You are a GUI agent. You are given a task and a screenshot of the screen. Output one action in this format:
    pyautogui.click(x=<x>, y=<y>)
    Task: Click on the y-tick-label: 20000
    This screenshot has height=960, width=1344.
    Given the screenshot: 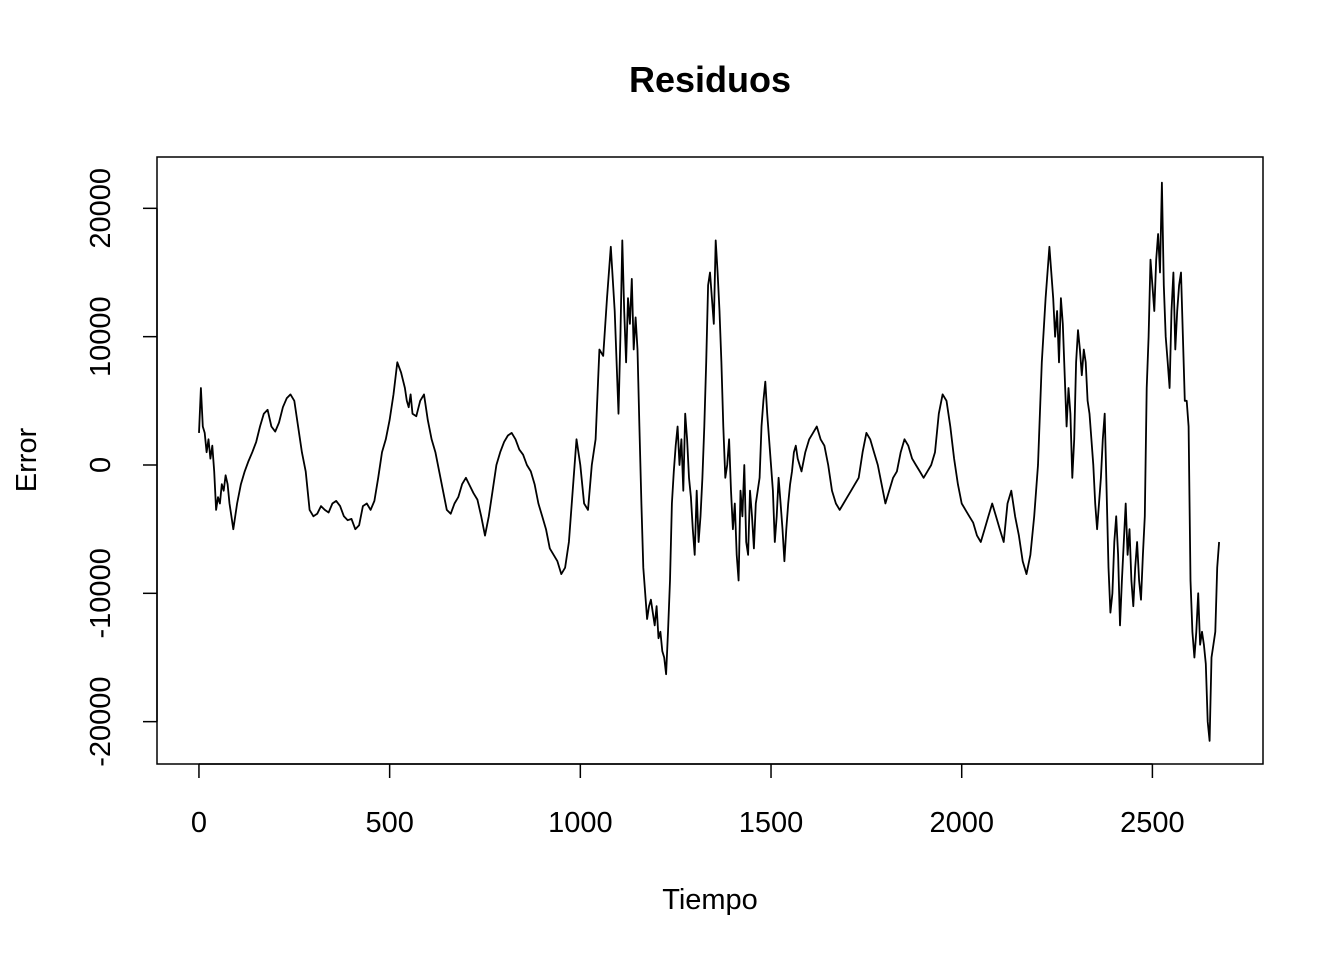 What is the action you would take?
    pyautogui.click(x=101, y=208)
    